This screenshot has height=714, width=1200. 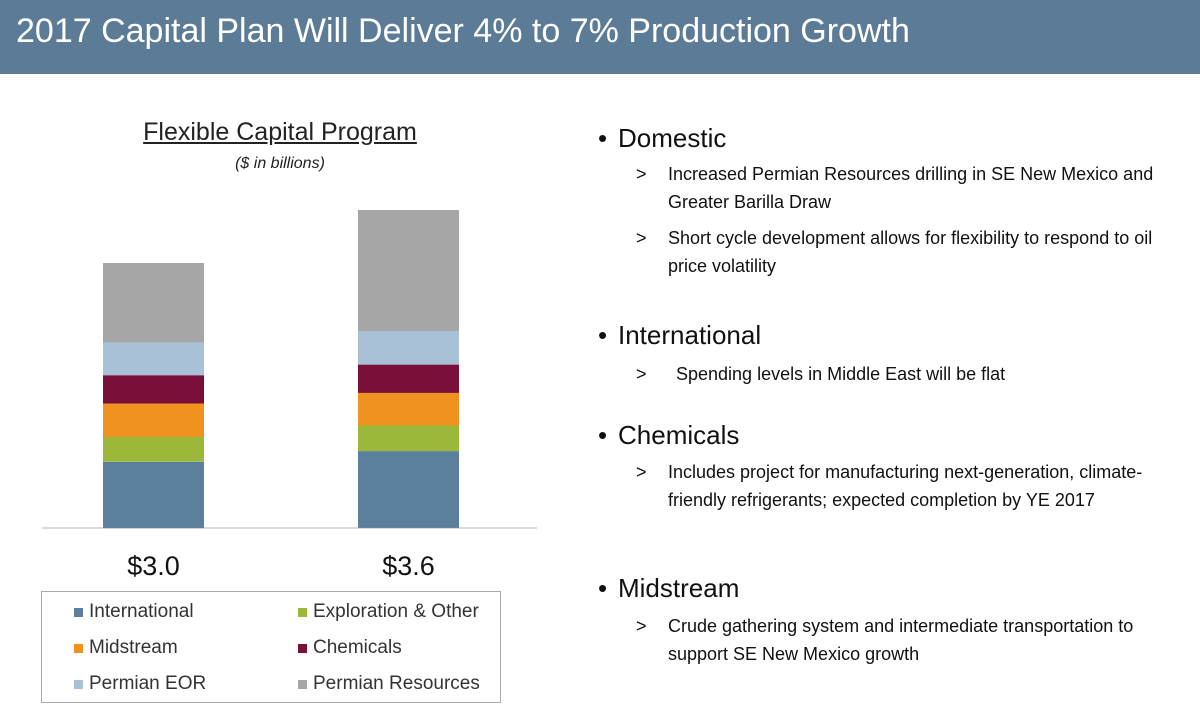 I want to click on section-international-heading: • International, so click(x=679, y=335).